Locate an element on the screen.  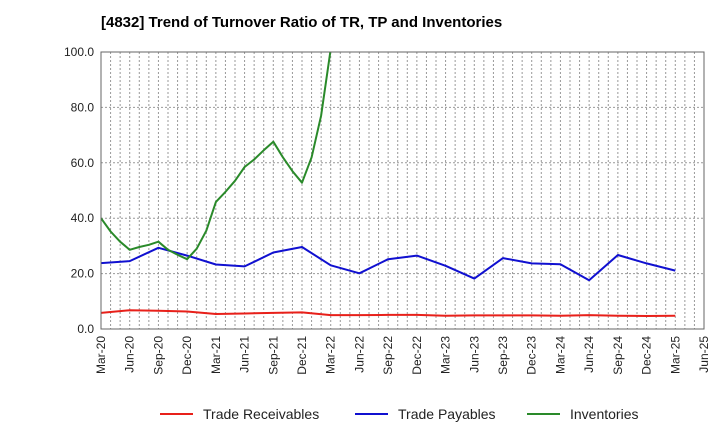
x-tick-label: Sep-22 is located at coordinates (388, 355).